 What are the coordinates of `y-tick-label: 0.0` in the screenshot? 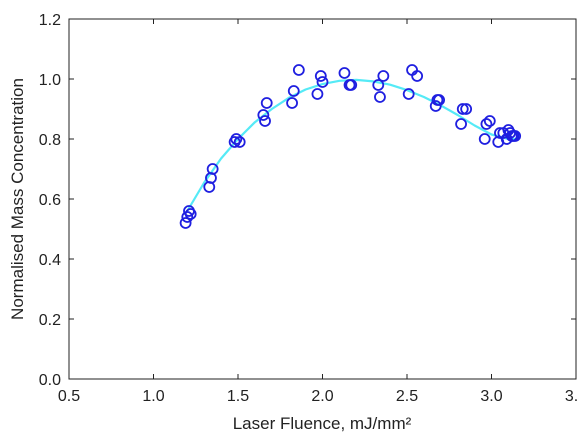 It's located at (50, 380).